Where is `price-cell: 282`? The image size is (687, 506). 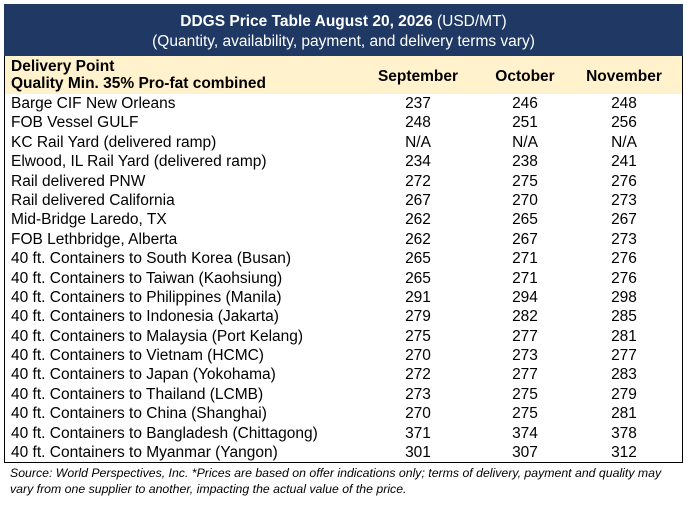
price-cell: 282 is located at coordinates (525, 317).